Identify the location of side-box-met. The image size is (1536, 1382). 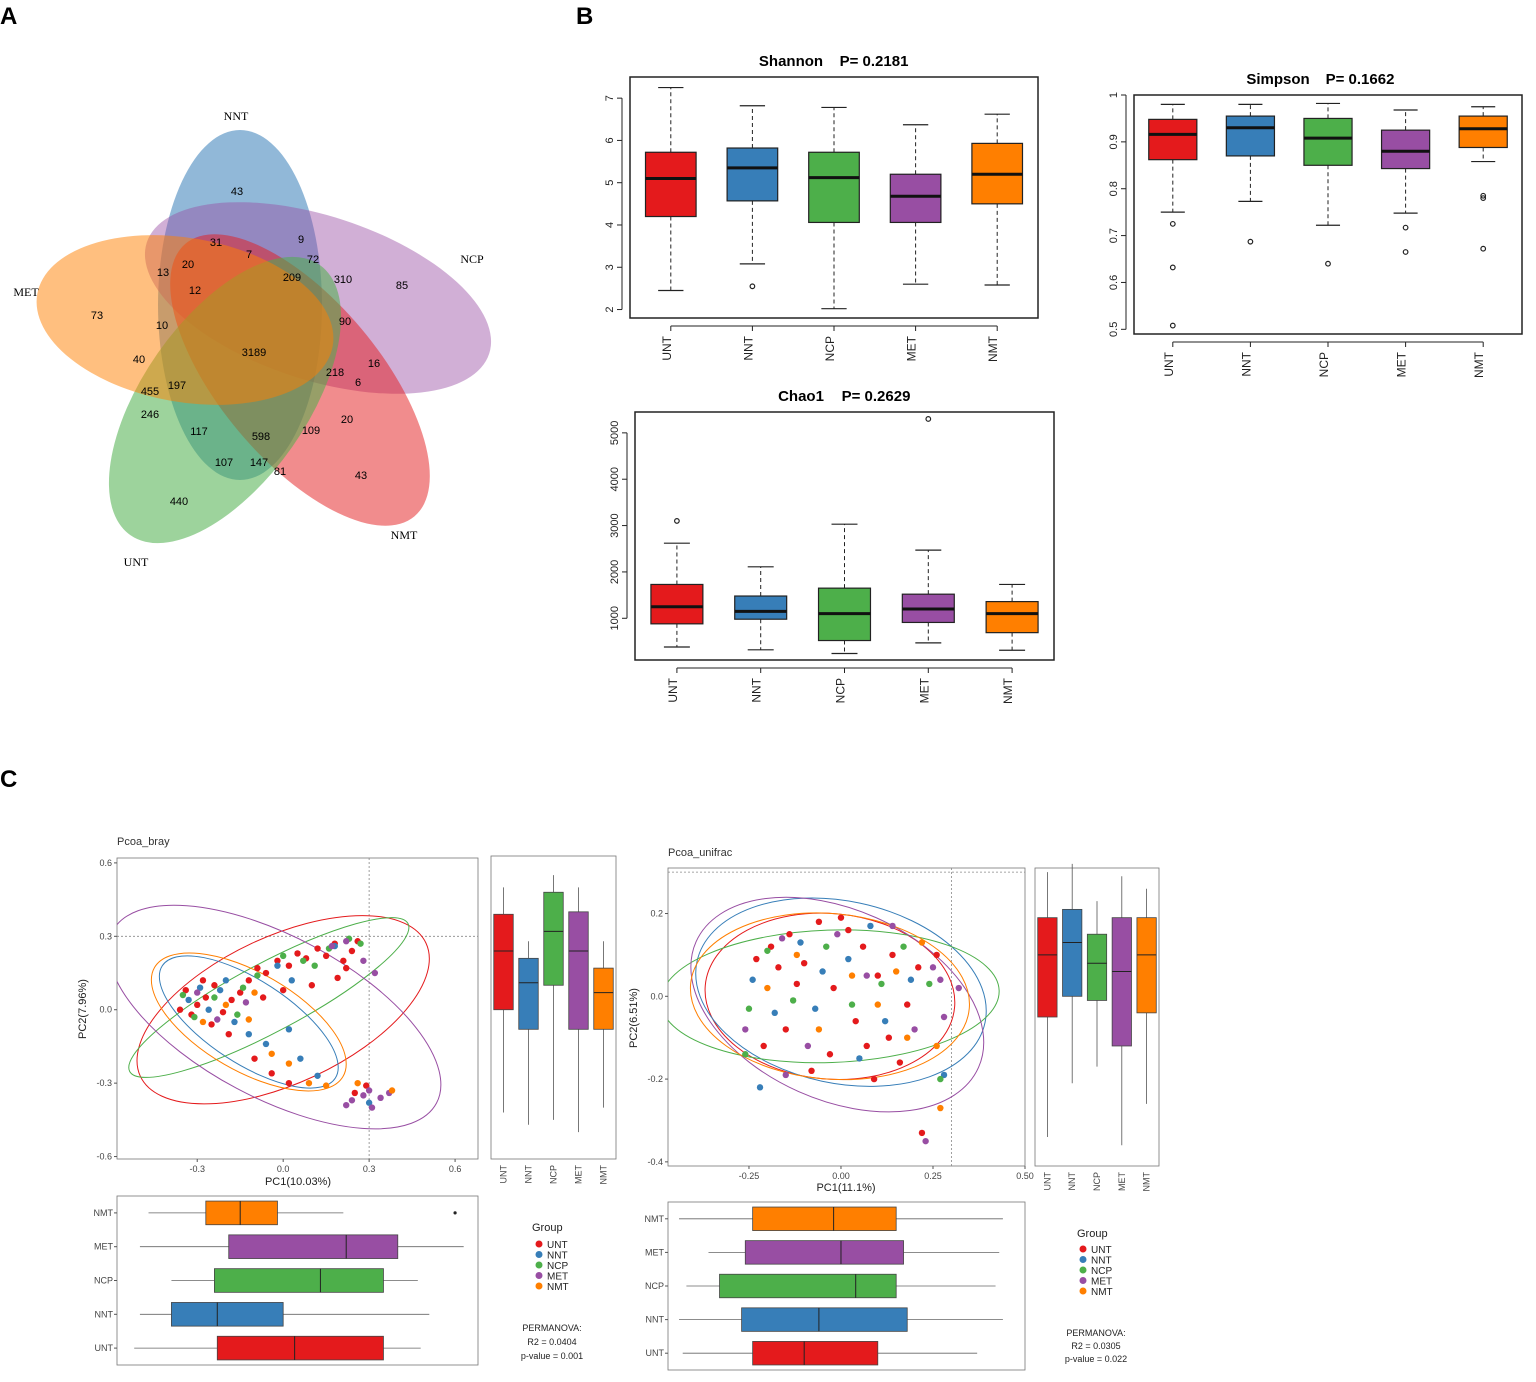
(578, 970).